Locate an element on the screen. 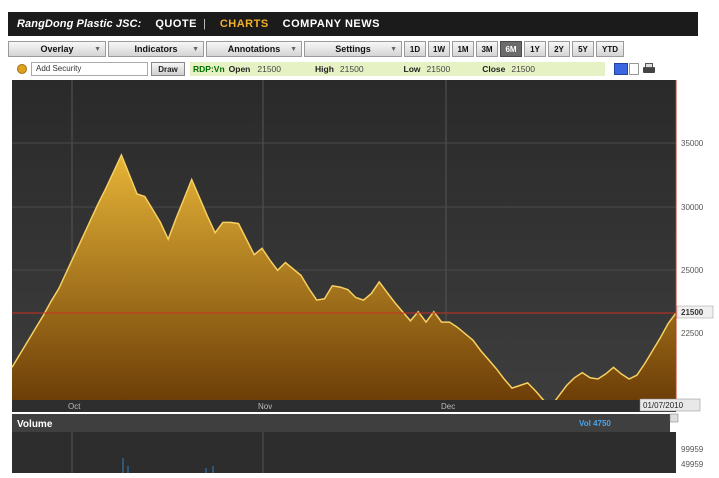 The height and width of the screenshot is (478, 719). y-tick-label: 25000 is located at coordinates (692, 270).